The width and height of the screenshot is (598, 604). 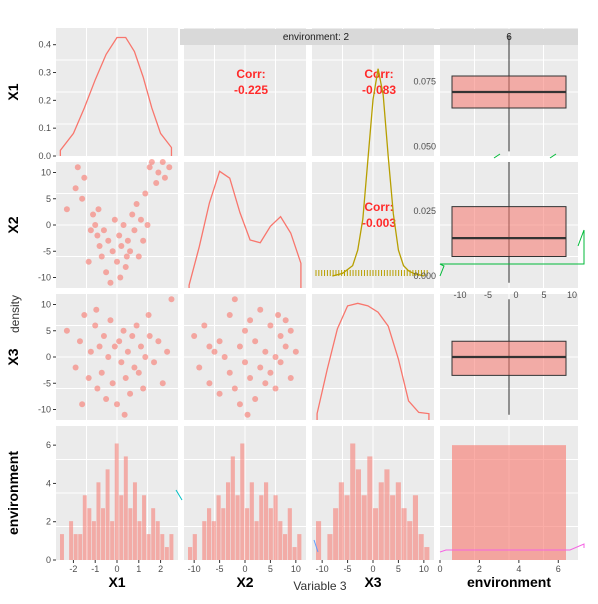 I want to click on overlay-x-tick-2: 0, so click(x=515, y=295).